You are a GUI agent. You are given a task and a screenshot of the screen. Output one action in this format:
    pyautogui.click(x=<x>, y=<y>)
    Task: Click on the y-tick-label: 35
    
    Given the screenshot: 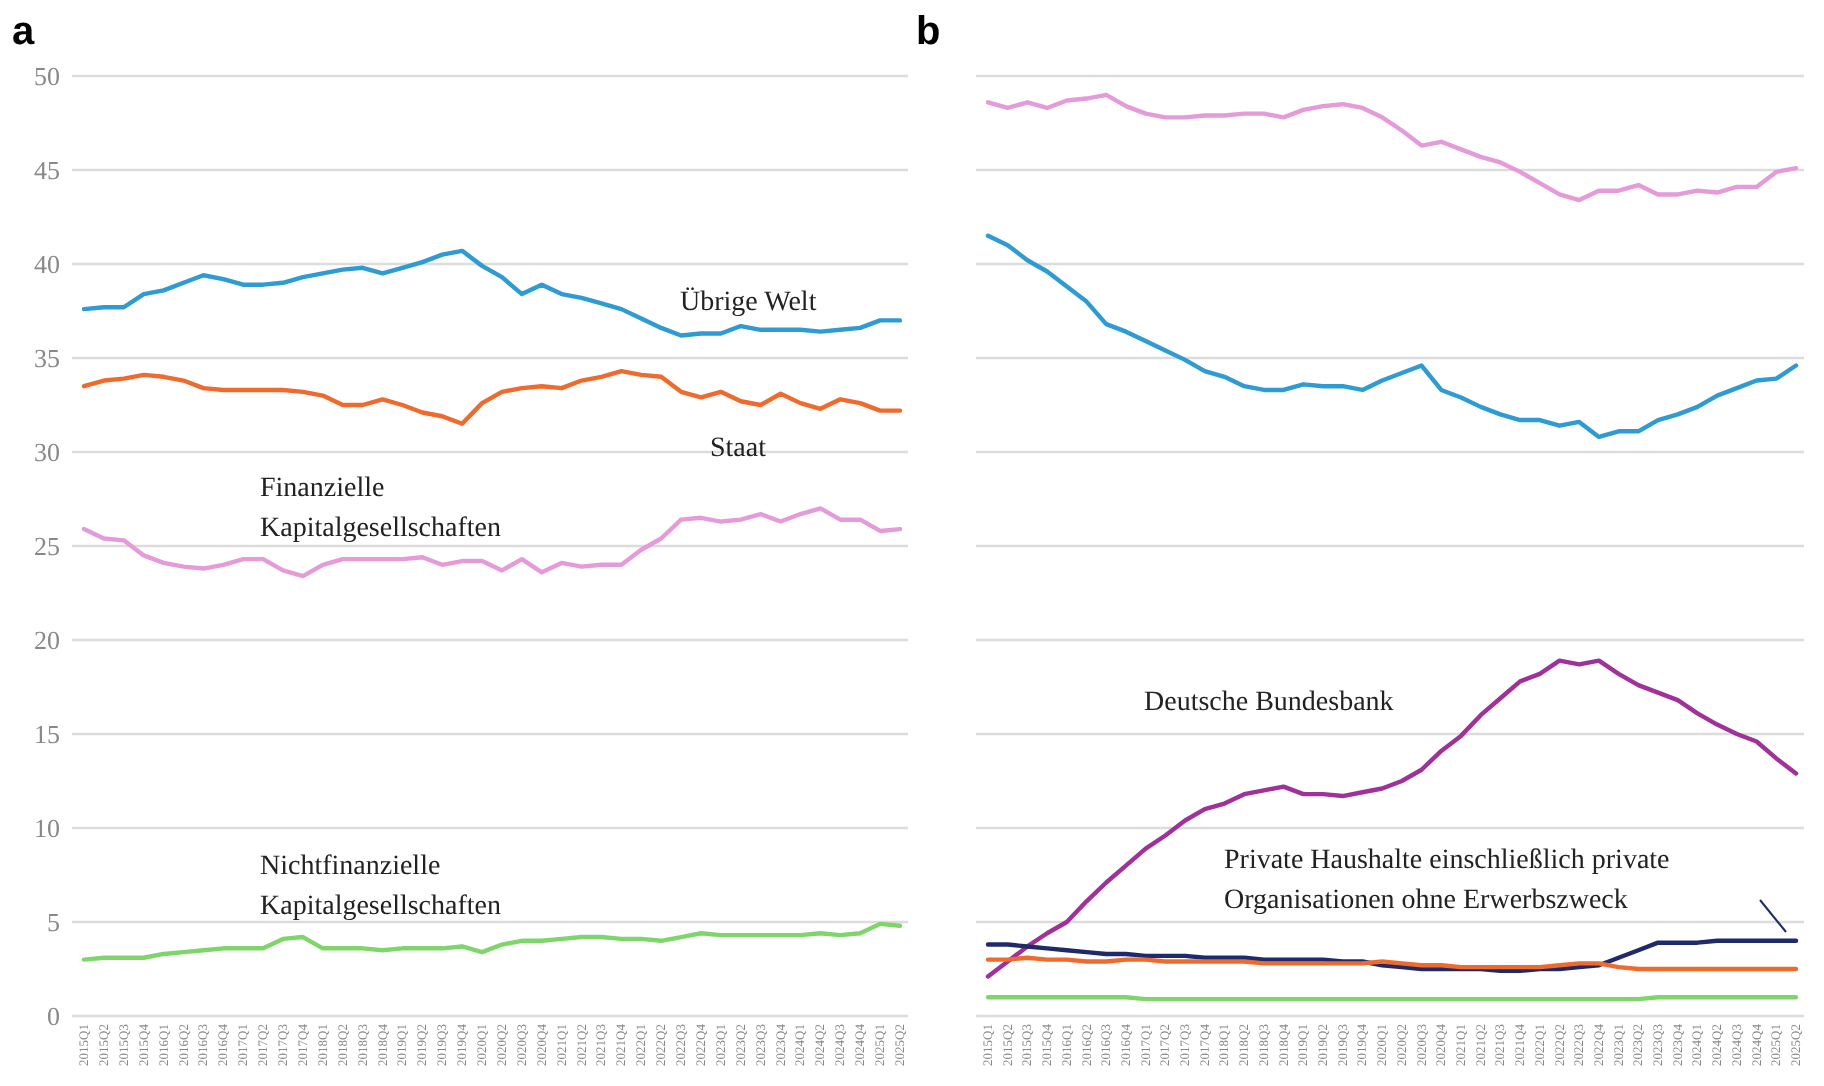 What is the action you would take?
    pyautogui.click(x=47, y=358)
    